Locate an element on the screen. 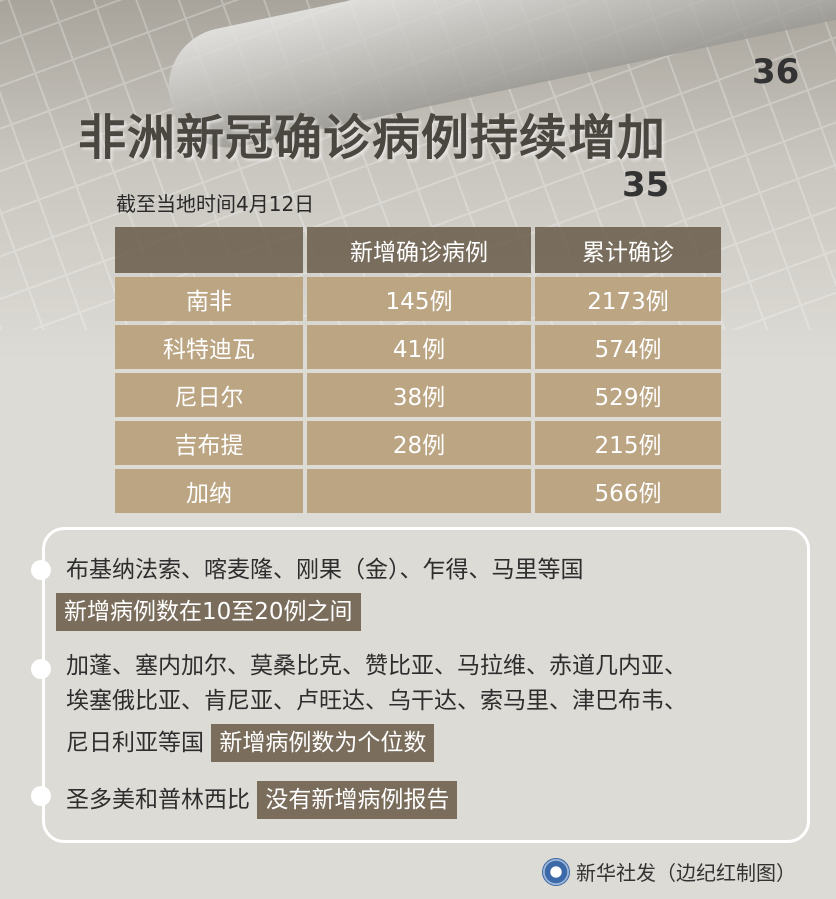 The height and width of the screenshot is (899, 836). credit: 新华社发（边纪红制图） is located at coordinates (669, 871).